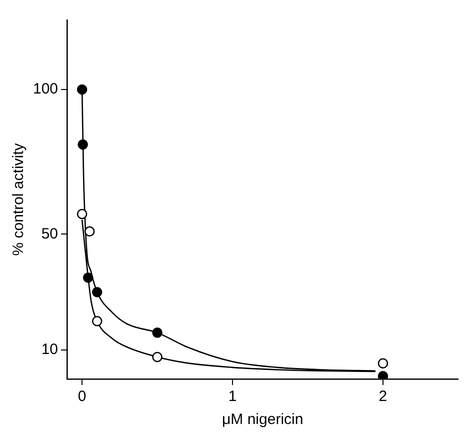  I want to click on x-tick-label: 1, so click(232, 397).